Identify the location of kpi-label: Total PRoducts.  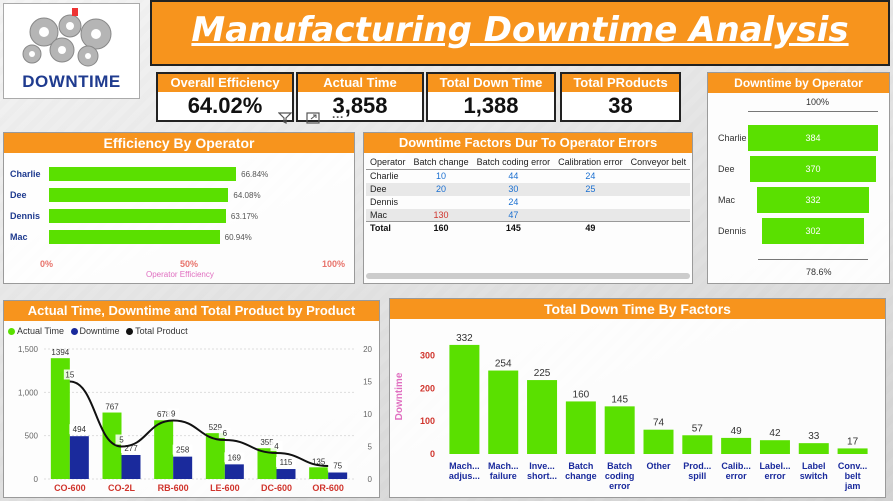
(620, 83).